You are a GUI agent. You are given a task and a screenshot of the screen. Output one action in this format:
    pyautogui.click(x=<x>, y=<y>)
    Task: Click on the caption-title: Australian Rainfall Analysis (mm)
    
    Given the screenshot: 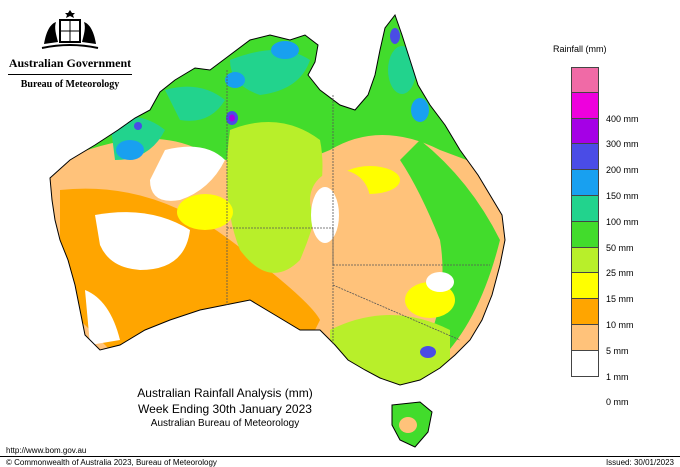 What is the action you would take?
    pyautogui.click(x=225, y=393)
    